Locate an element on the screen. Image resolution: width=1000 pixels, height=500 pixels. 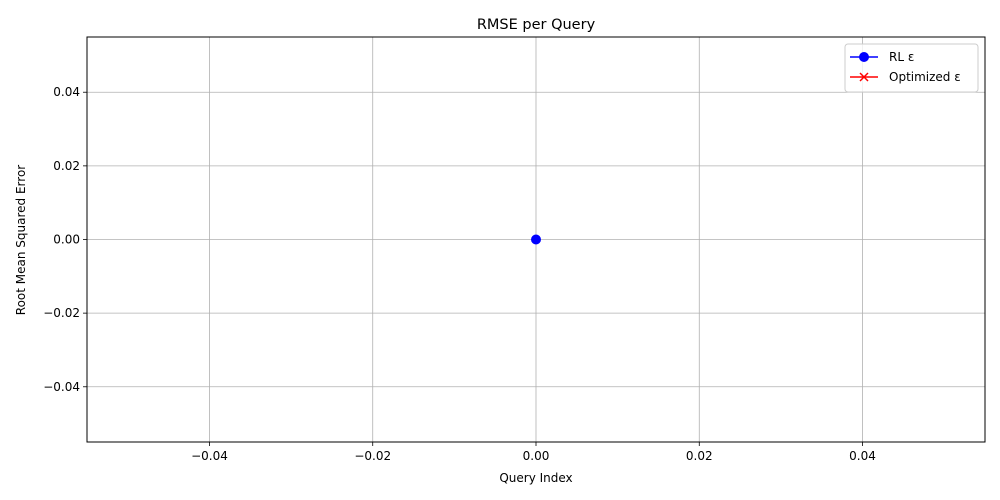
data-point is located at coordinates (536, 239).